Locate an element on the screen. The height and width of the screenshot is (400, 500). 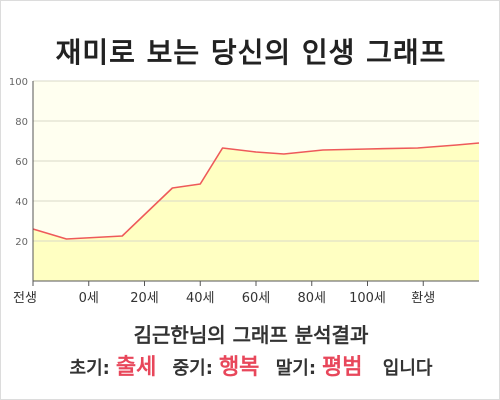
y-tick-label: 100 is located at coordinates (18, 82).